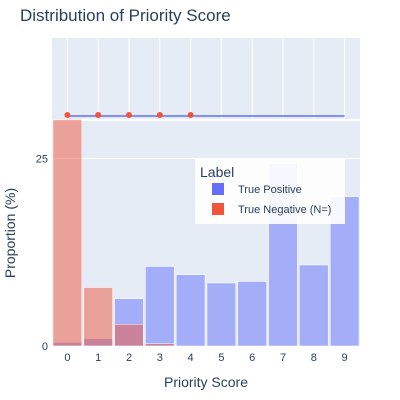 Image resolution: width=400 pixels, height=400 pixels. I want to click on x-tick-label: 6, so click(252, 358).